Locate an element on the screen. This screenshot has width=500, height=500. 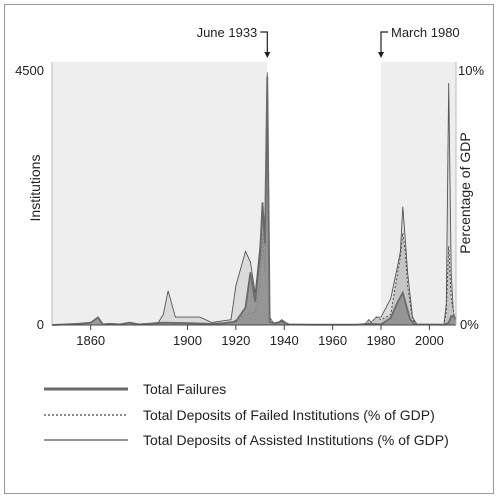
y-axis-left-title: Institutions is located at coordinates (35, 188).